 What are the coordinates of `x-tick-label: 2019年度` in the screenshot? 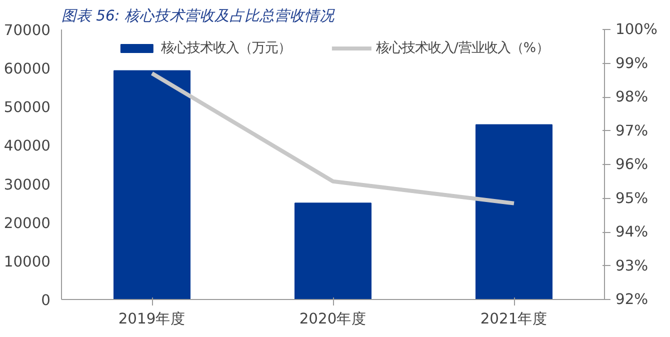 It's located at (152, 319).